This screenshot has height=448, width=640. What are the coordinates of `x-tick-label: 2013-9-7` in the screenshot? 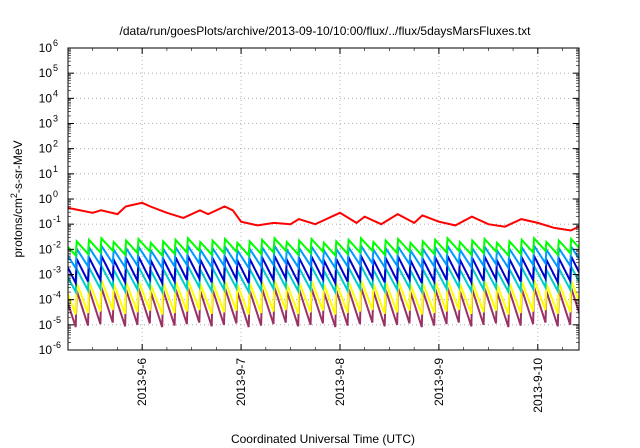 It's located at (241, 382).